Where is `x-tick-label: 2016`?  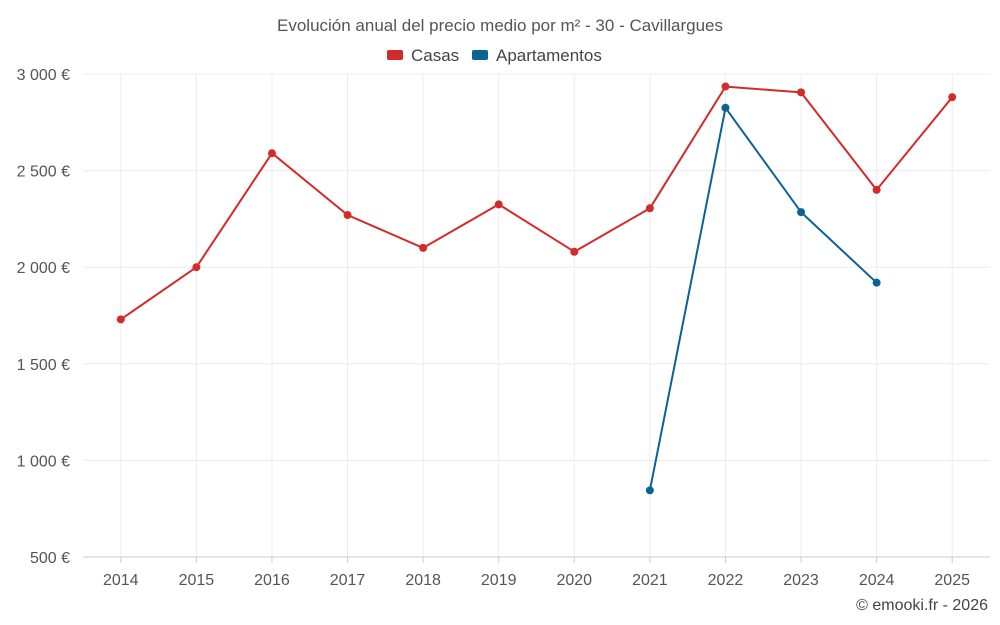 x-tick-label: 2016 is located at coordinates (272, 580).